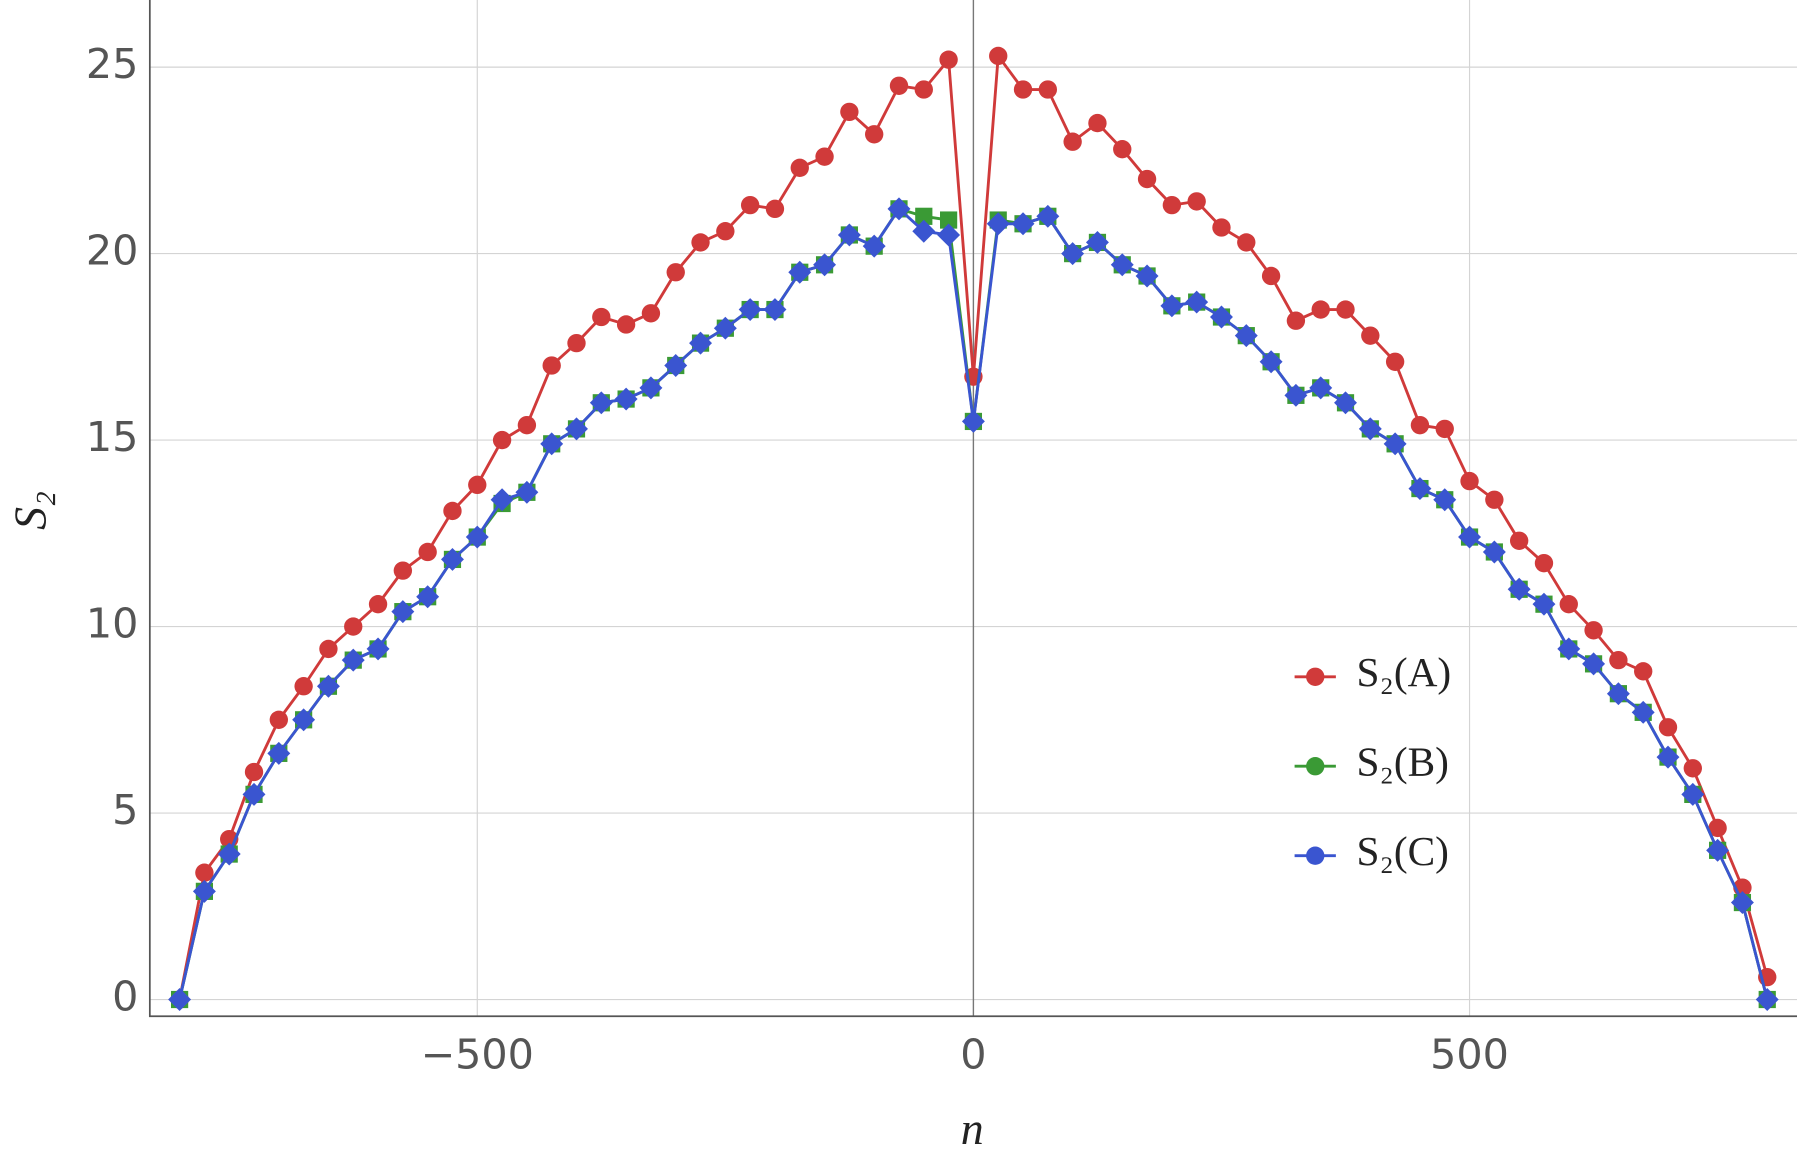  I want to click on y-tick-label: 0, so click(125, 997).